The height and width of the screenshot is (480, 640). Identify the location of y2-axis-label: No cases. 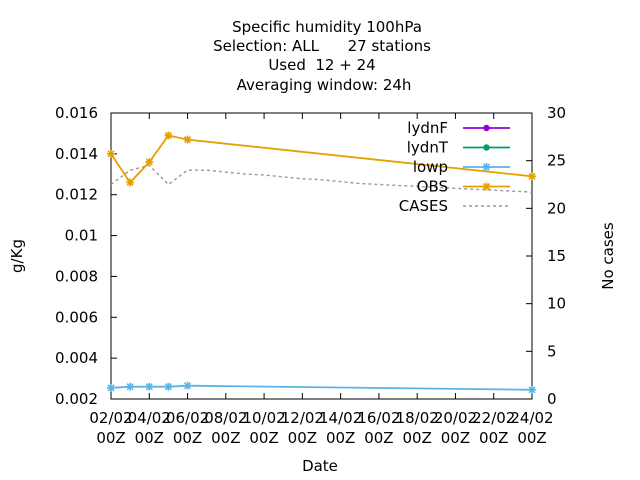
(608, 256).